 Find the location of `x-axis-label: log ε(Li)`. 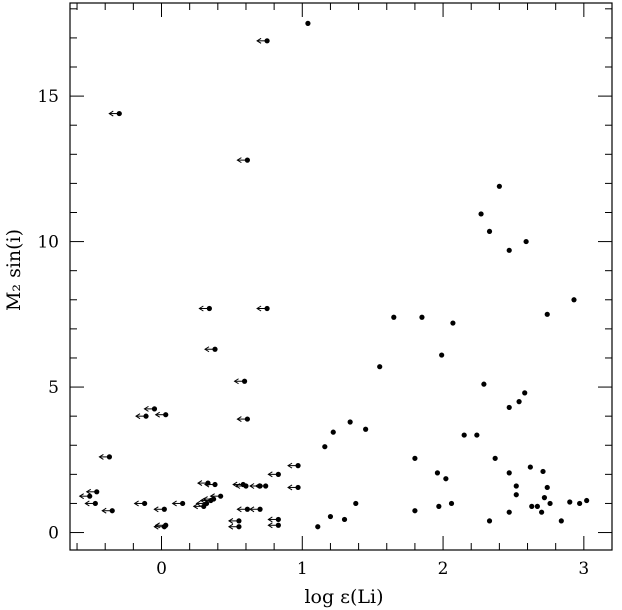

x-axis-label: log ε(Li) is located at coordinates (343, 597).